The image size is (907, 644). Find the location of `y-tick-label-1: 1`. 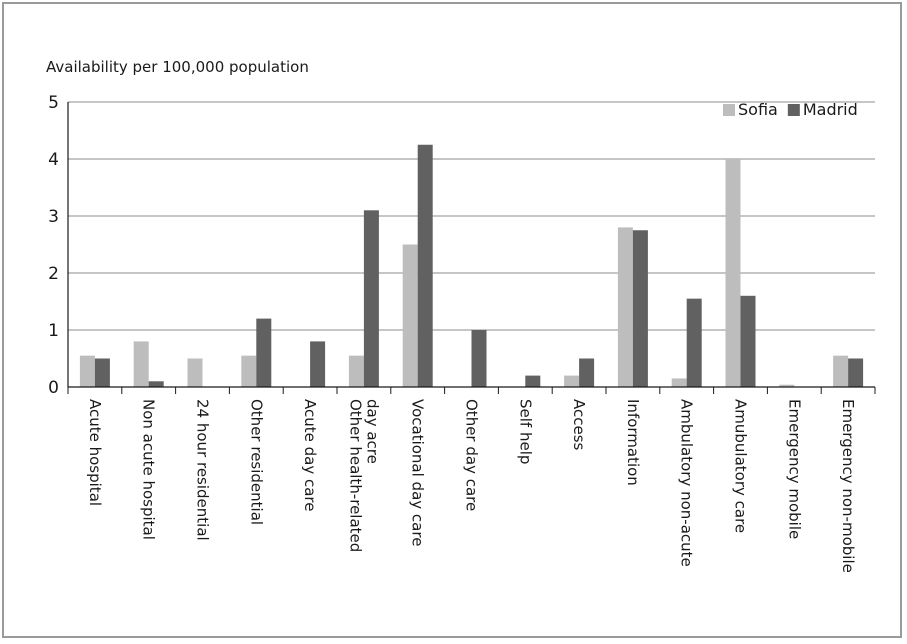

y-tick-label-1: 1 is located at coordinates (53, 331).